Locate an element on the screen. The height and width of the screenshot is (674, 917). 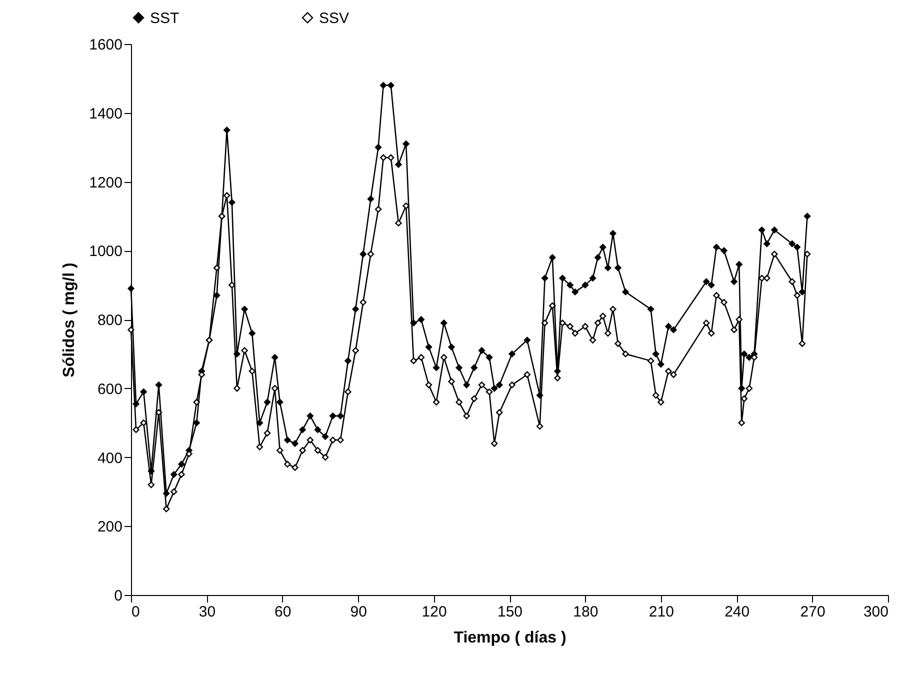
y-tick-label: 1400 is located at coordinates (105, 113).